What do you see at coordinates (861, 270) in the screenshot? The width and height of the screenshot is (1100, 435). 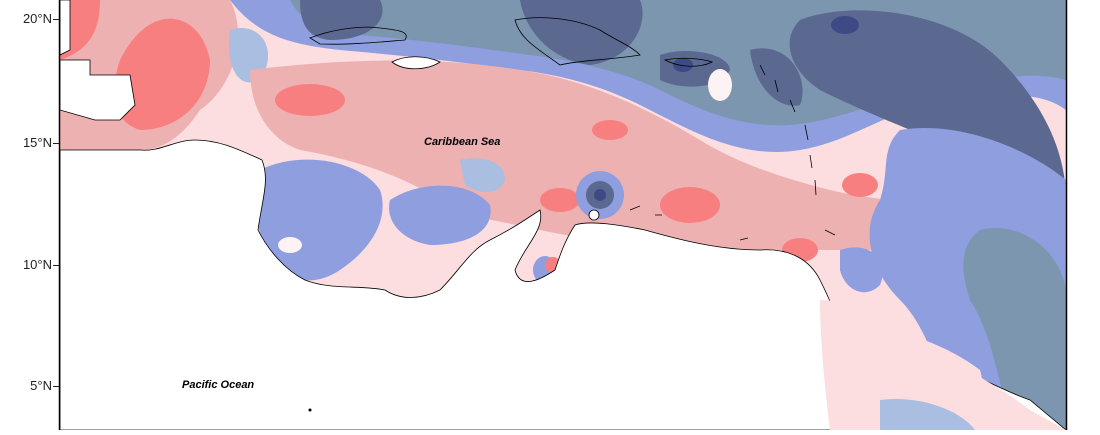 I see `contour-blue-patch-east` at bounding box center [861, 270].